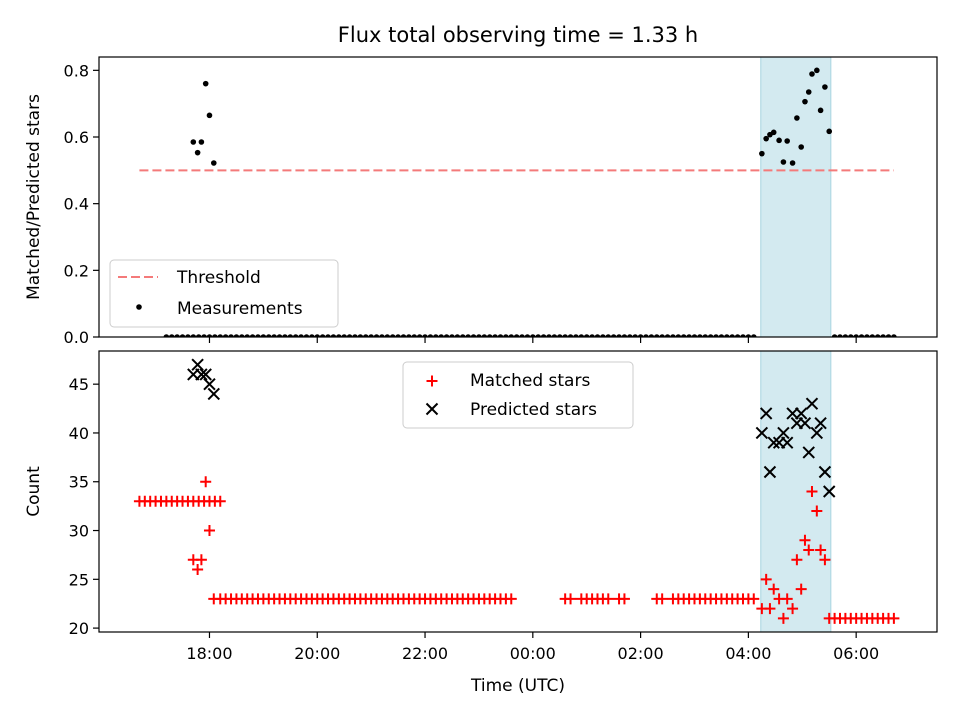 Image resolution: width=960 pixels, height=720 pixels. What do you see at coordinates (139, 307) in the screenshot?
I see `legend-measurements-swatch` at bounding box center [139, 307].